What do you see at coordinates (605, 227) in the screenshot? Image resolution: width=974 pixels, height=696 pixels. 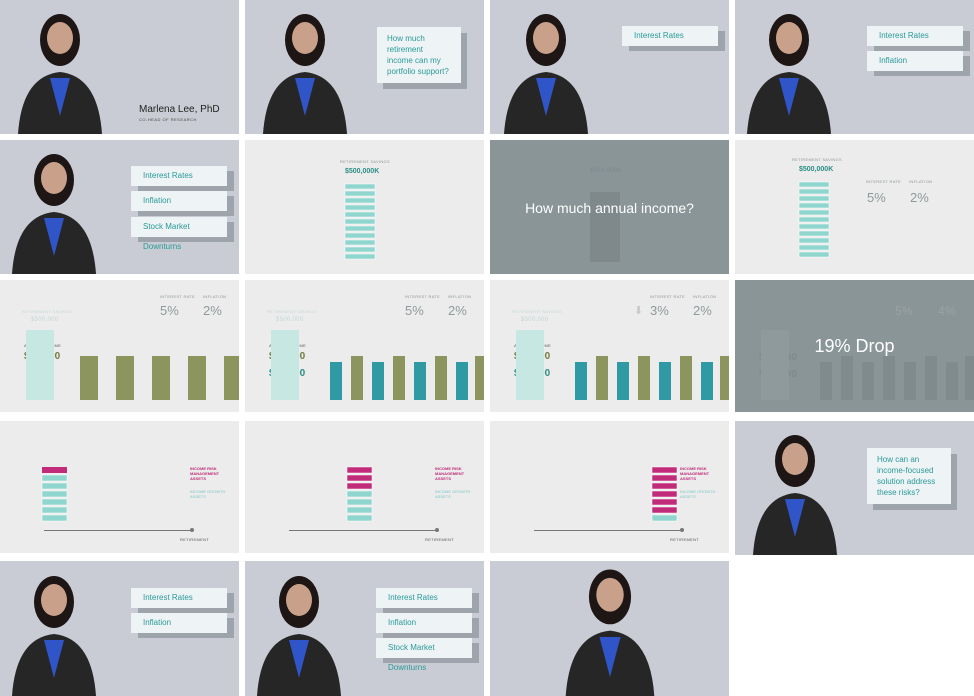 I see `ghost-stack` at bounding box center [605, 227].